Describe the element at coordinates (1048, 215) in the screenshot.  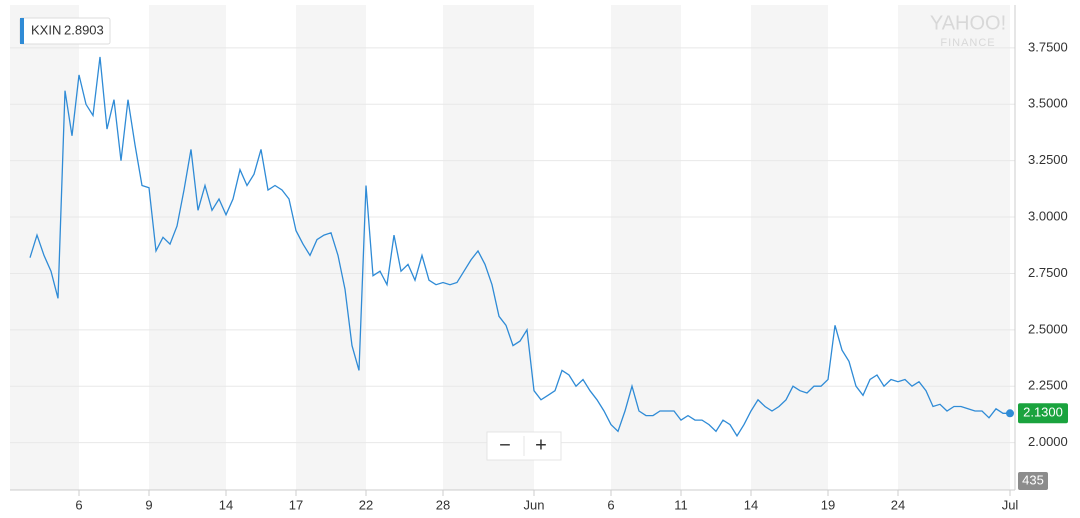
I see `y-tick-label: 3.0000` at that location.